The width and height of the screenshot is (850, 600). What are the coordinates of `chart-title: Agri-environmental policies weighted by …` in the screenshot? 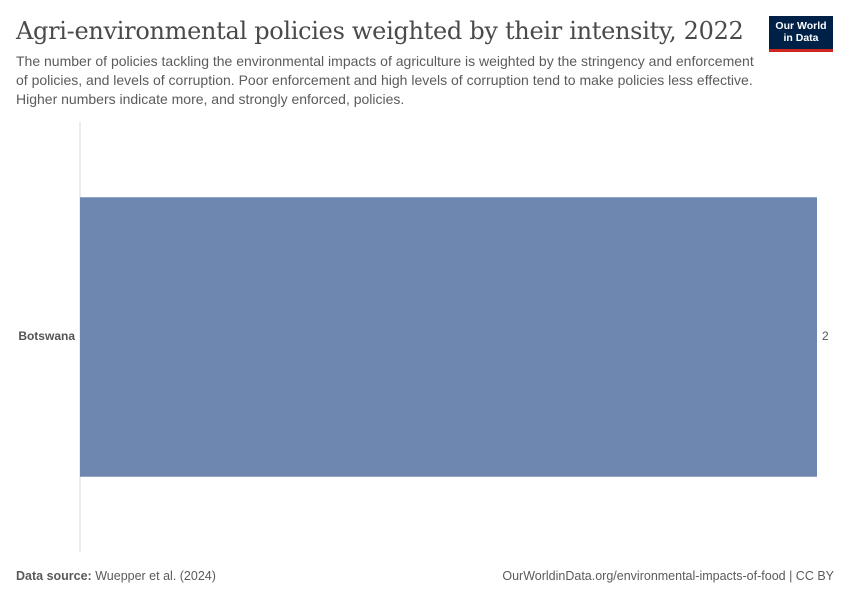 It's located at (380, 31).